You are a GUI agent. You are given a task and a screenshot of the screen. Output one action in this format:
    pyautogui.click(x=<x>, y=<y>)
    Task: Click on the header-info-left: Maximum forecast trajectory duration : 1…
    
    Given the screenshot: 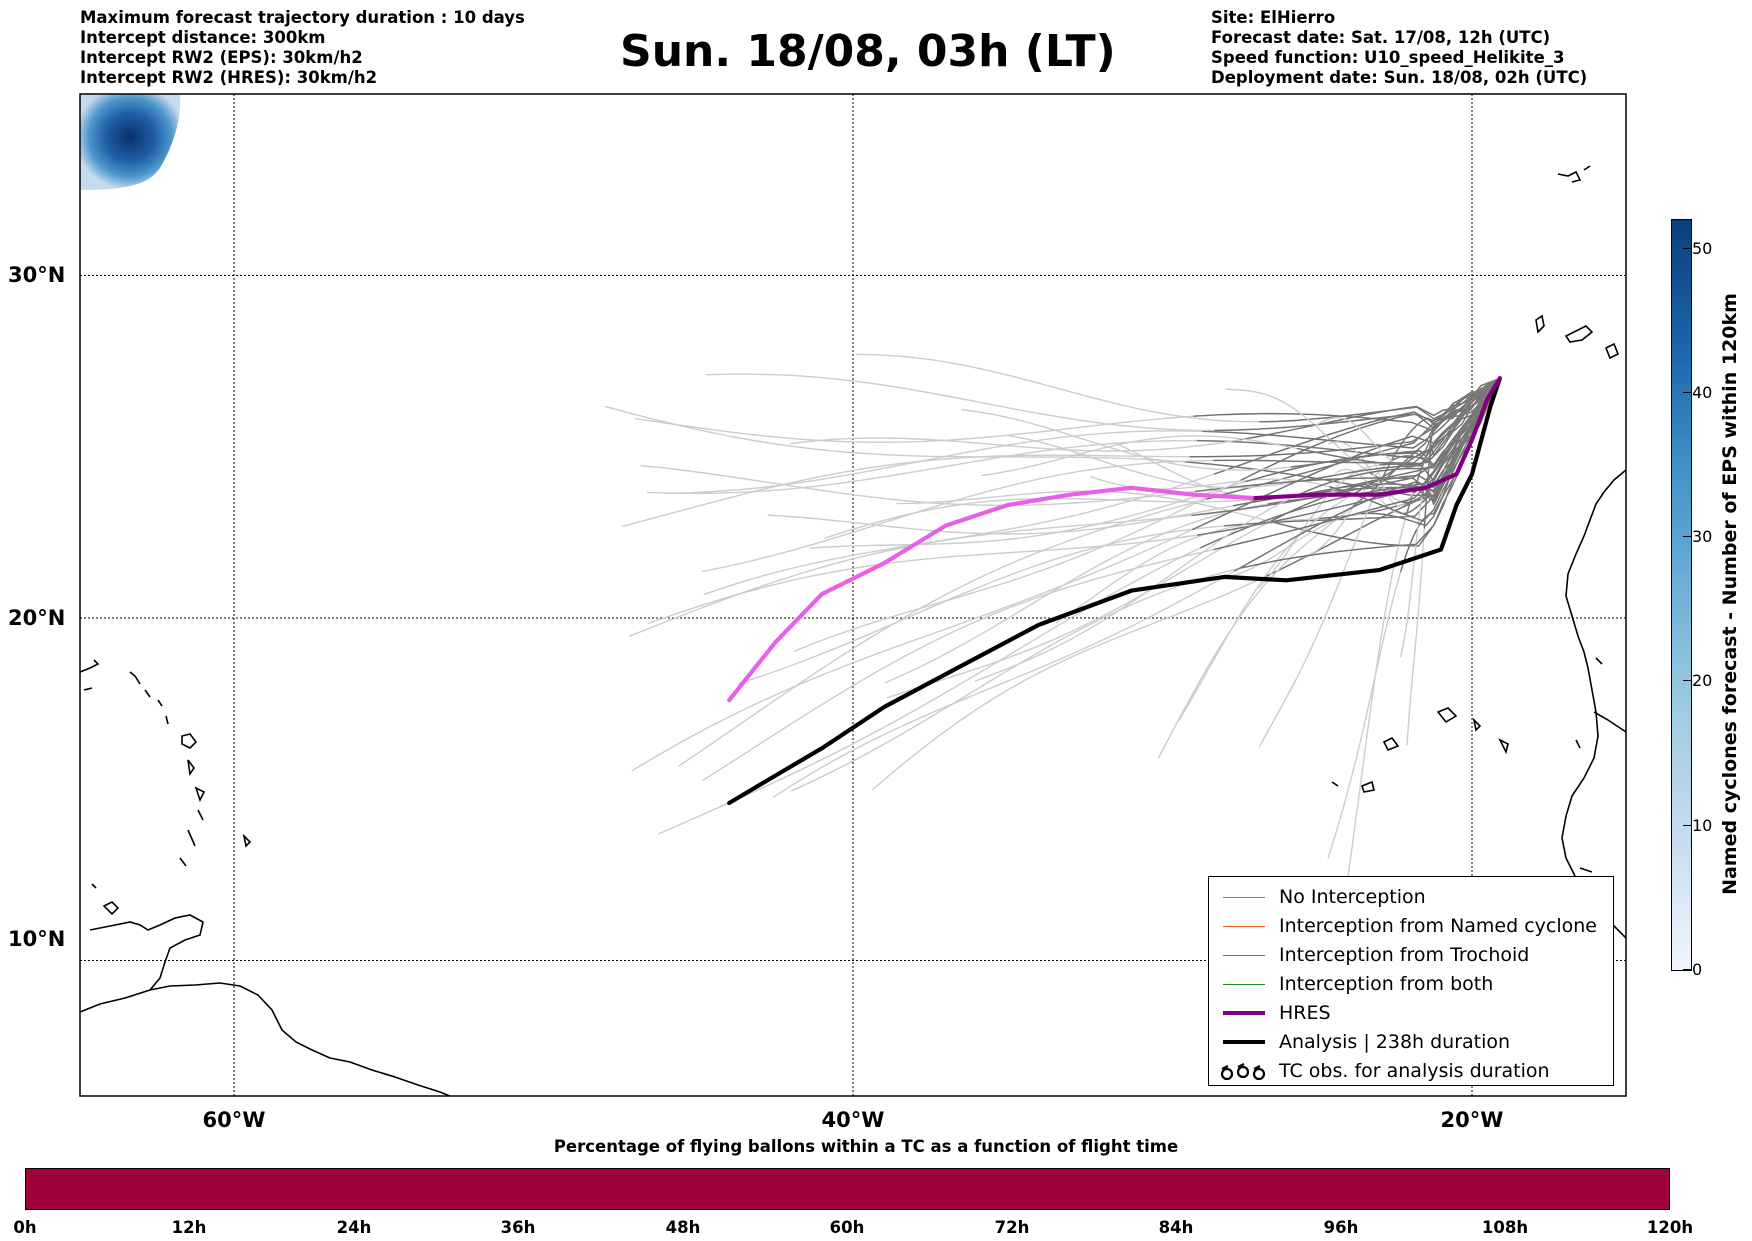 What is the action you would take?
    pyautogui.click(x=302, y=48)
    